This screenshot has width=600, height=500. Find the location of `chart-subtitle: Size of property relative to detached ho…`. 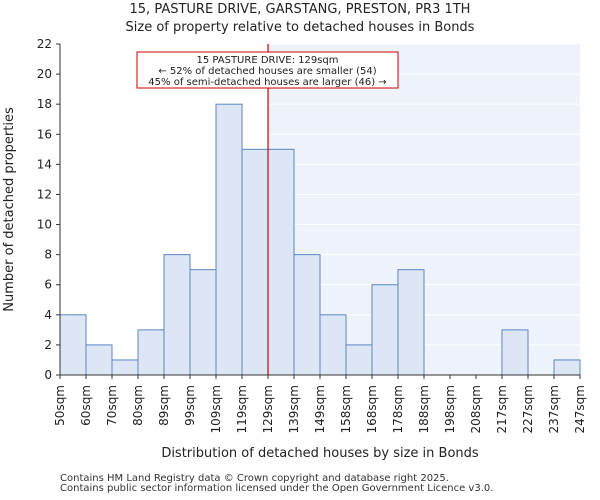

chart-subtitle: Size of property relative to detached ho… is located at coordinates (300, 27).